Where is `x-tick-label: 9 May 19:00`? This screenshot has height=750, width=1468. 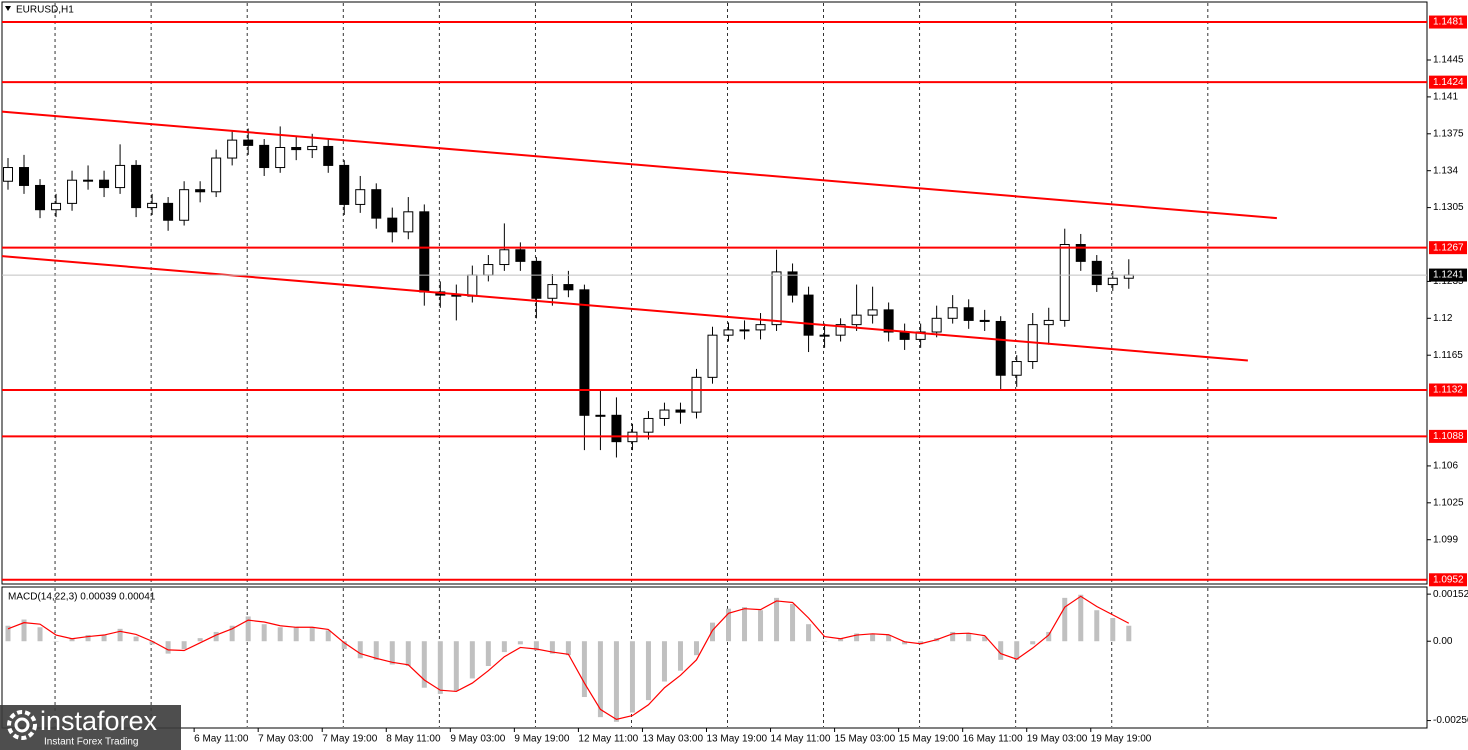
x-tick-label: 9 May 19:00 is located at coordinates (541, 739).